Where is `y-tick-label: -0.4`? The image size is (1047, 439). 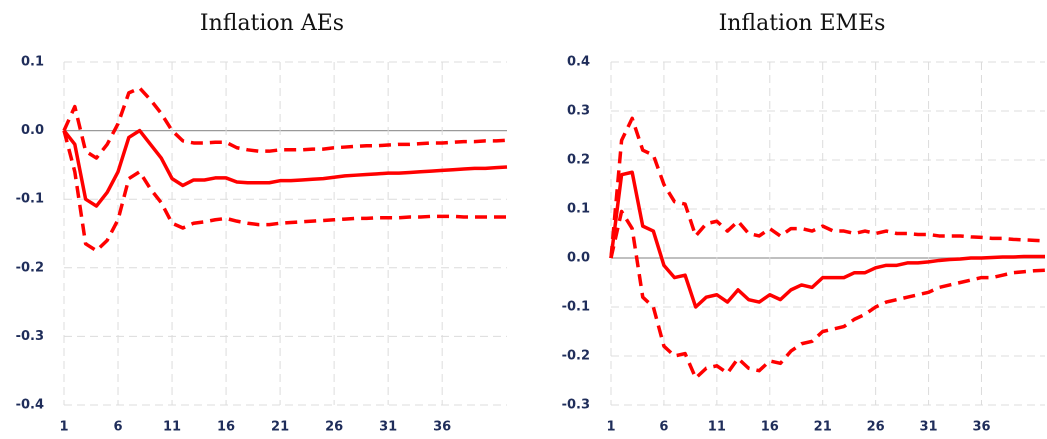
y-tick-label: -0.4 is located at coordinates (30, 405).